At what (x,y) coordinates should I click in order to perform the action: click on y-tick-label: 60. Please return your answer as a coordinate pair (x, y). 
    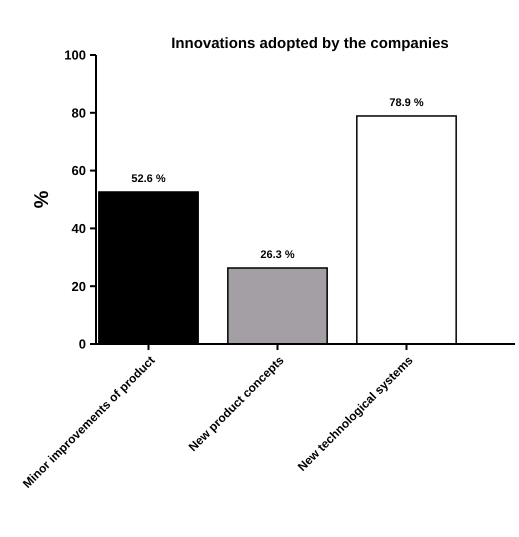
    Looking at the image, I should click on (79, 170).